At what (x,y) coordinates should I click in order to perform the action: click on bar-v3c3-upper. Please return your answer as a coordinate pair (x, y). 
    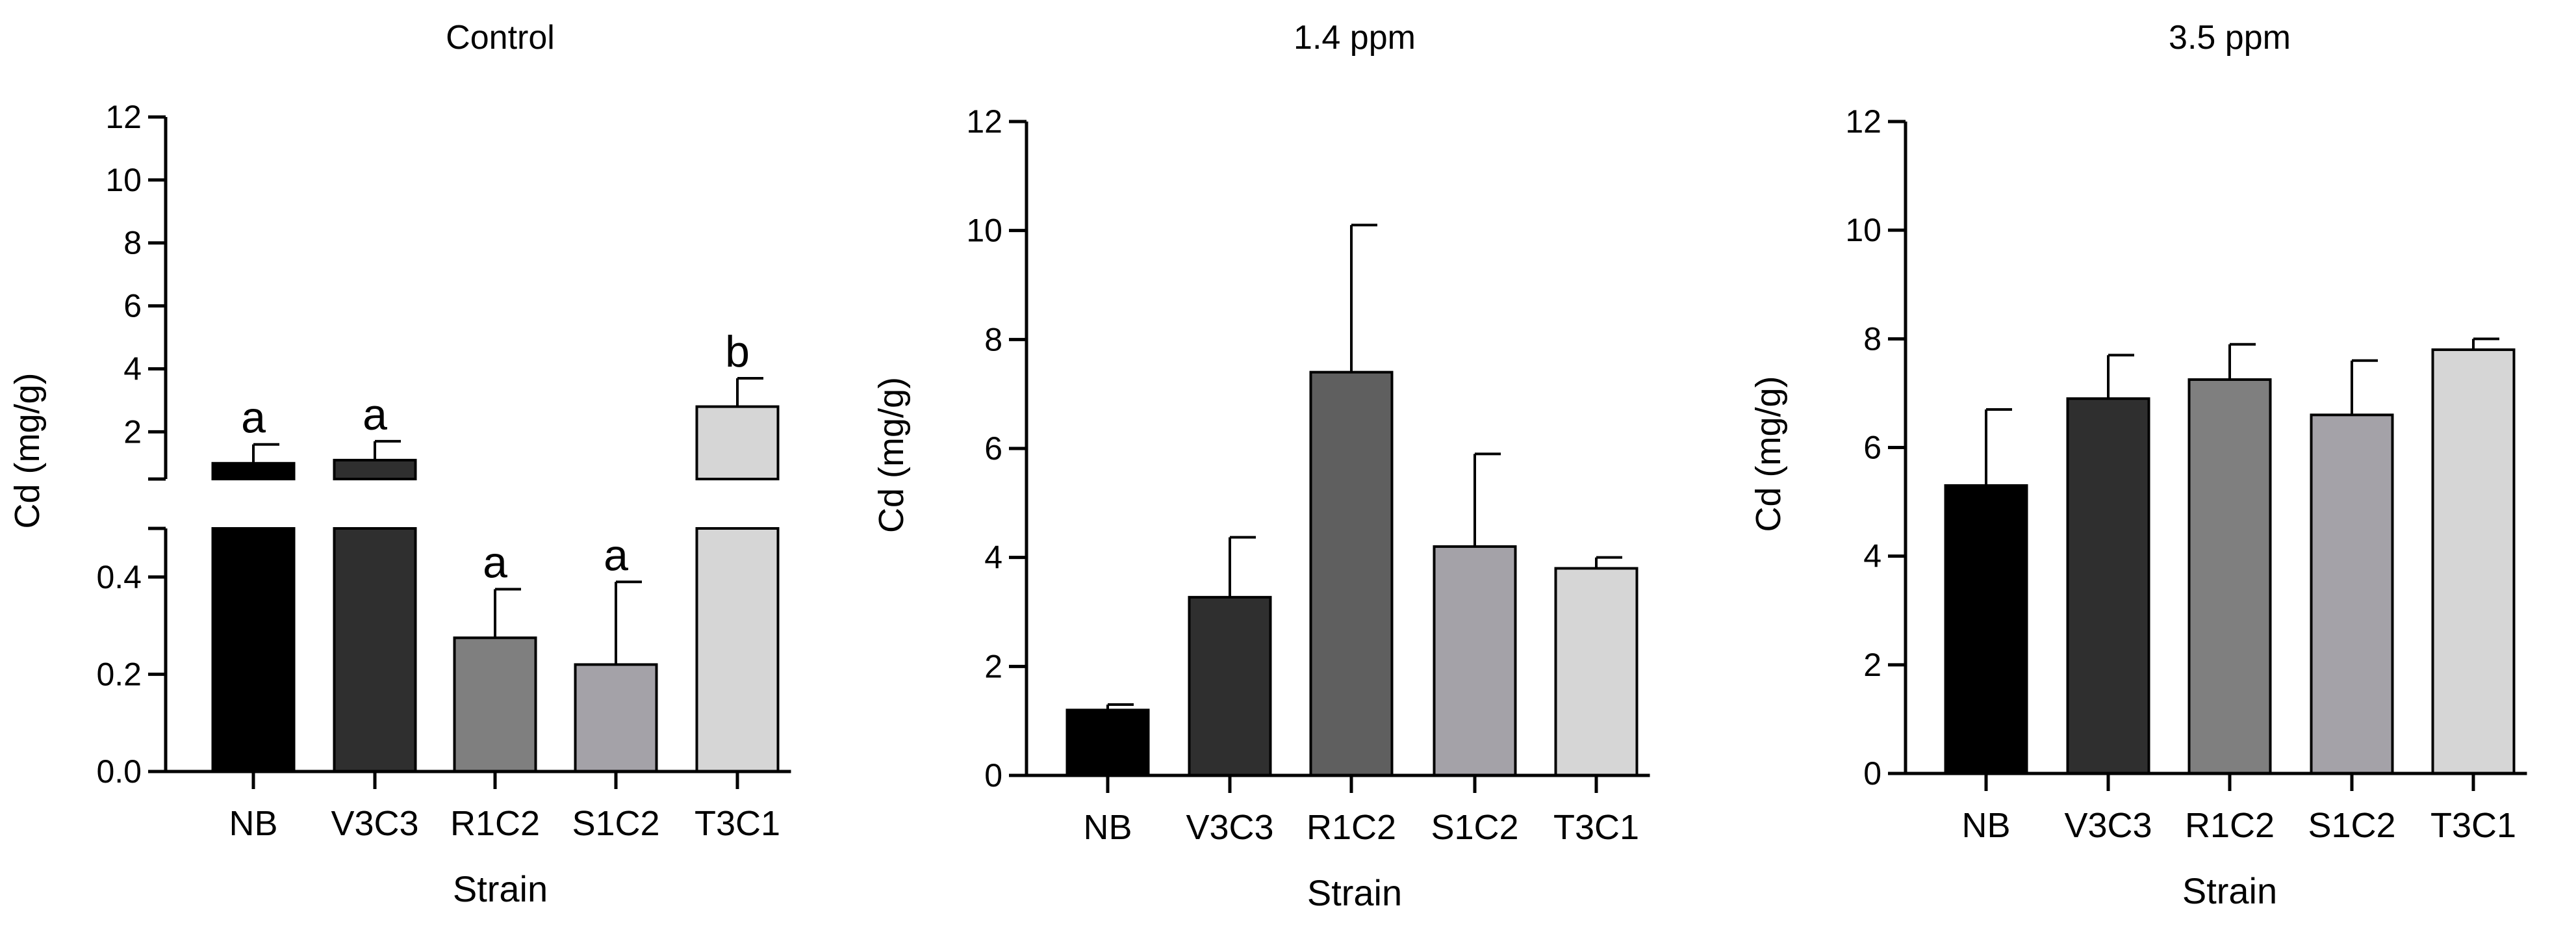
    Looking at the image, I should click on (375, 469).